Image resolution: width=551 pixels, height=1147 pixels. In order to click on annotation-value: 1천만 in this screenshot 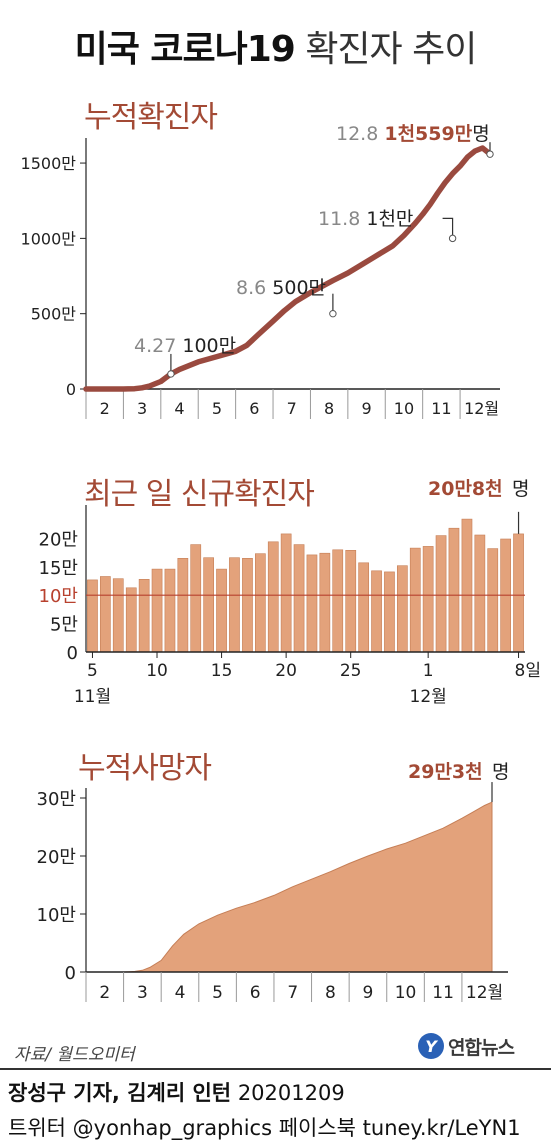, I will do `click(389, 219)`.